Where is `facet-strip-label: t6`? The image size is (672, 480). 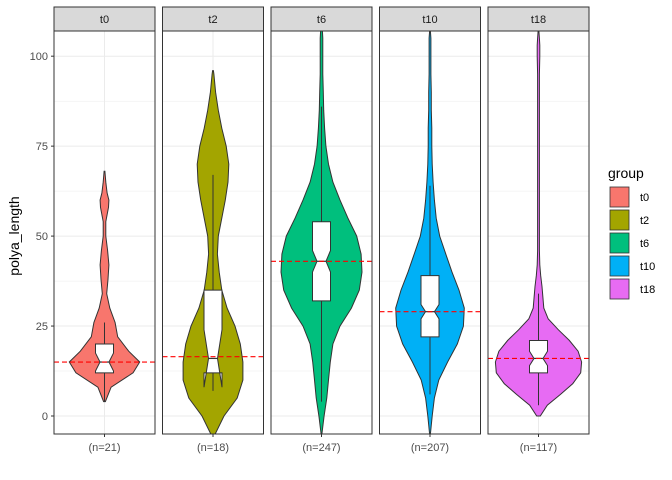 facet-strip-label: t6 is located at coordinates (321, 20).